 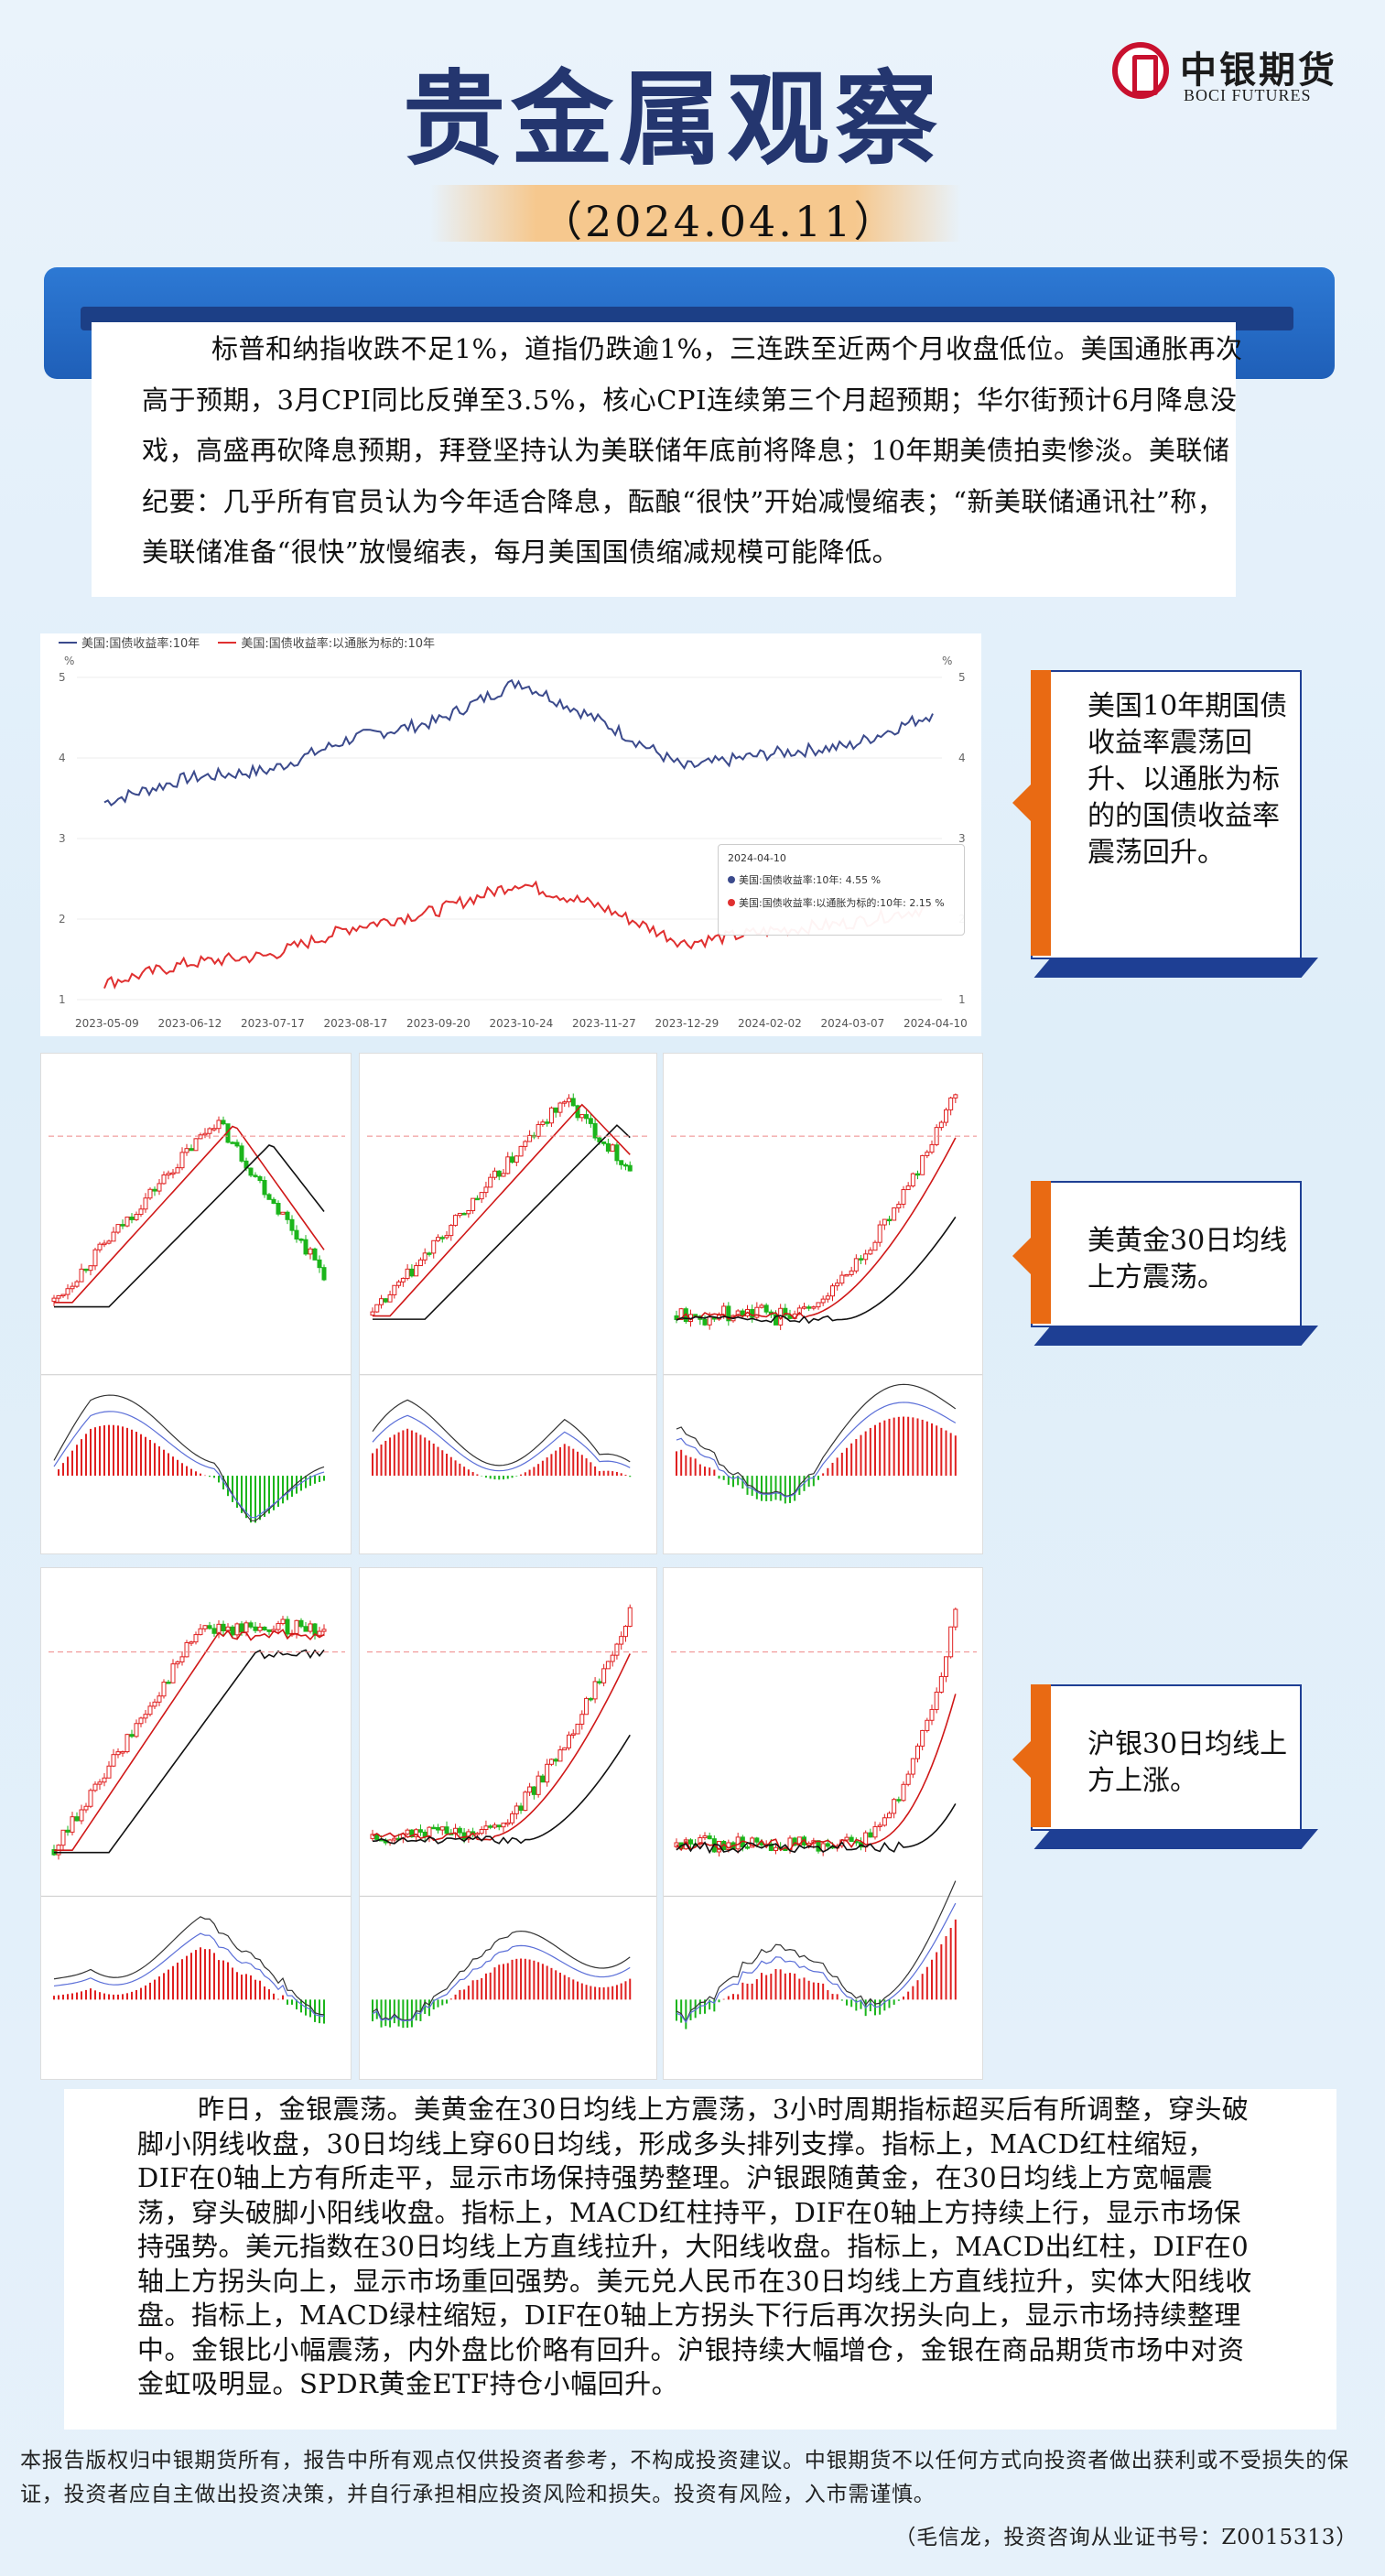 What do you see at coordinates (438, 1024) in the screenshot?
I see `x-tick-label: 2023-09-20` at bounding box center [438, 1024].